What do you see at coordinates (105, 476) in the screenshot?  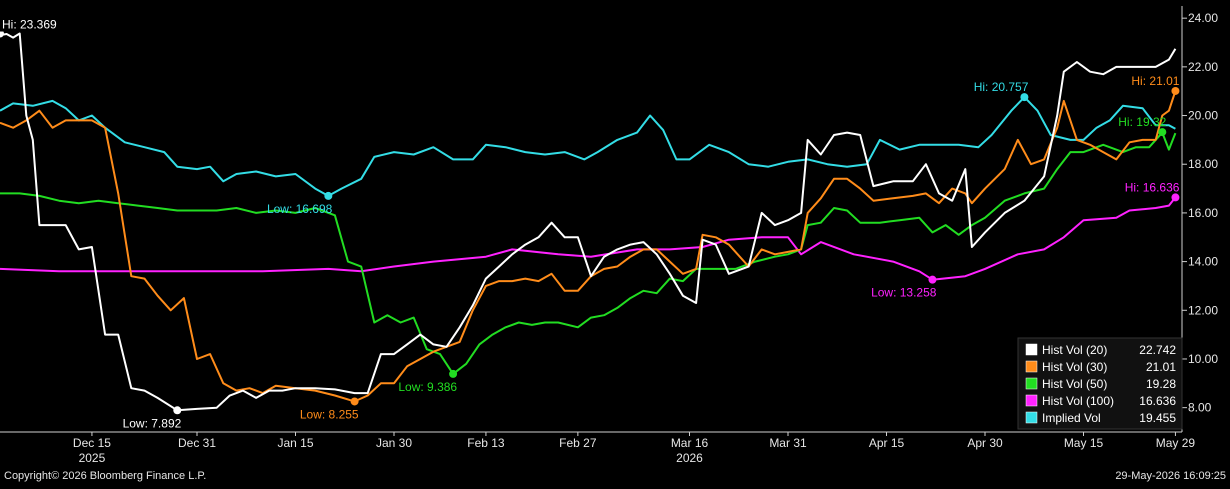 I see `copyright-text: Copyright© 2026 Bloomberg Finance L.P.` at bounding box center [105, 476].